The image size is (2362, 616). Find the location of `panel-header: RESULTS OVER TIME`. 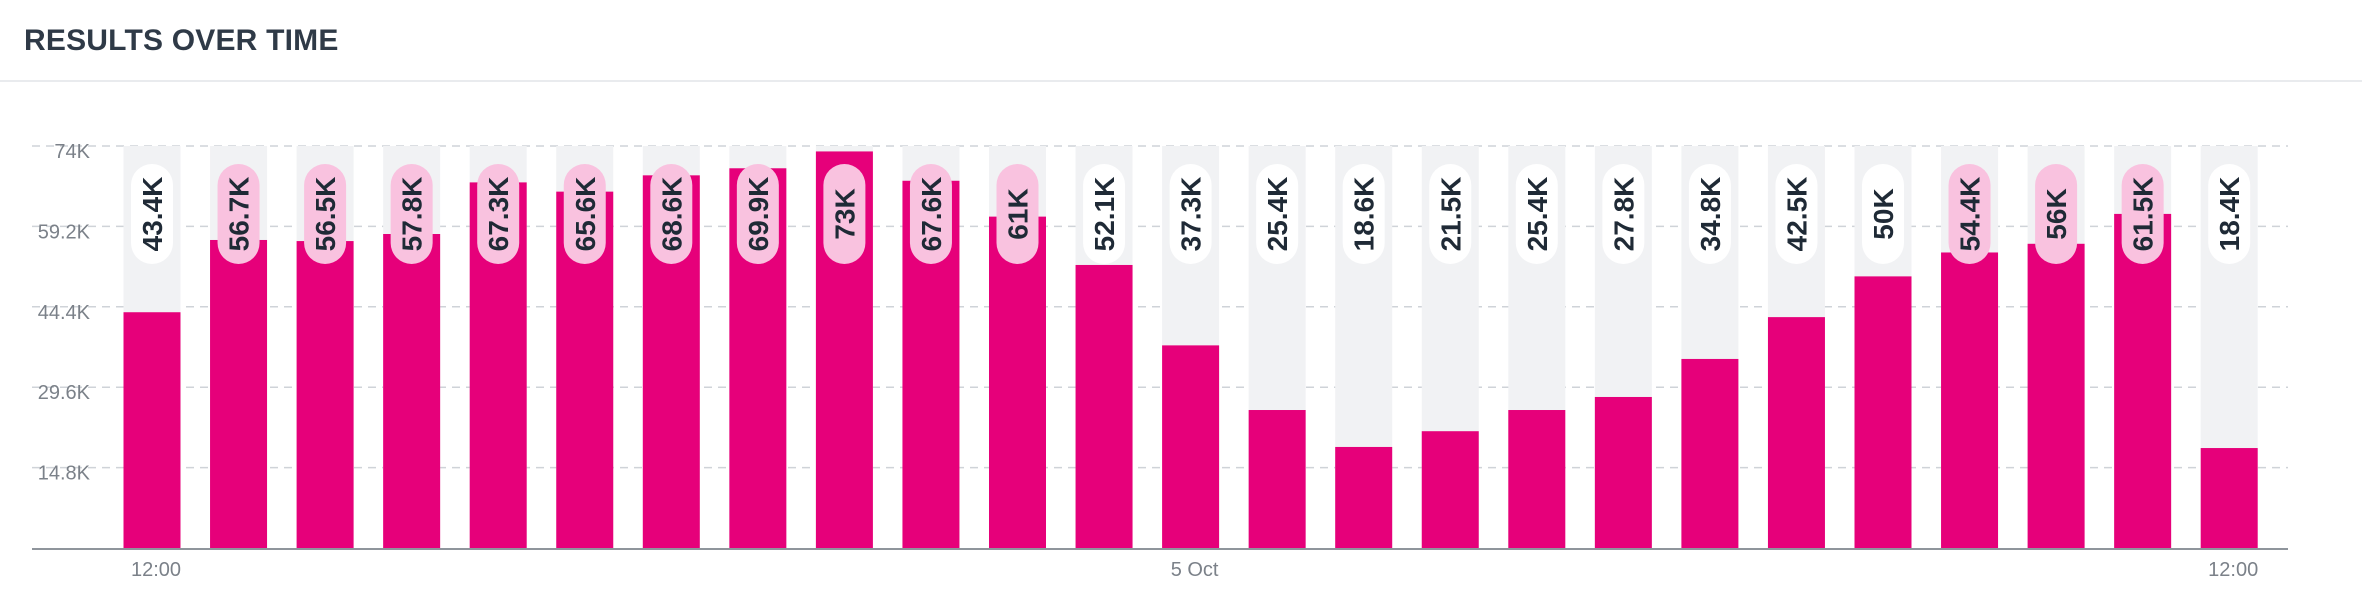

panel-header: RESULTS OVER TIME is located at coordinates (1181, 41).